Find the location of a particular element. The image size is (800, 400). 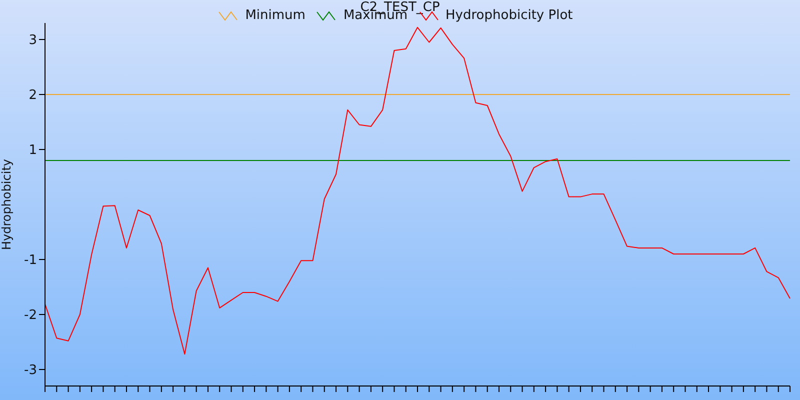

y-tick-label: 3 is located at coordinates (32, 40).